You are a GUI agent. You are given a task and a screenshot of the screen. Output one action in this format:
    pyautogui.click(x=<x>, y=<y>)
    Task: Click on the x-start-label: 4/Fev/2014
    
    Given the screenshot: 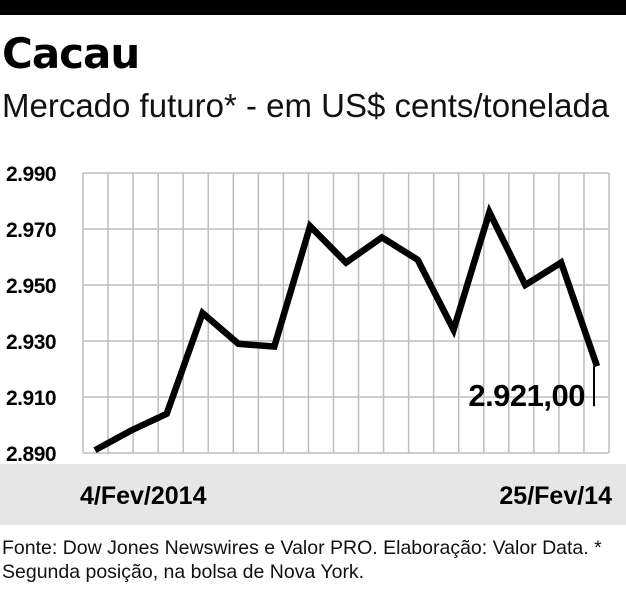 What is the action you would take?
    pyautogui.click(x=143, y=496)
    